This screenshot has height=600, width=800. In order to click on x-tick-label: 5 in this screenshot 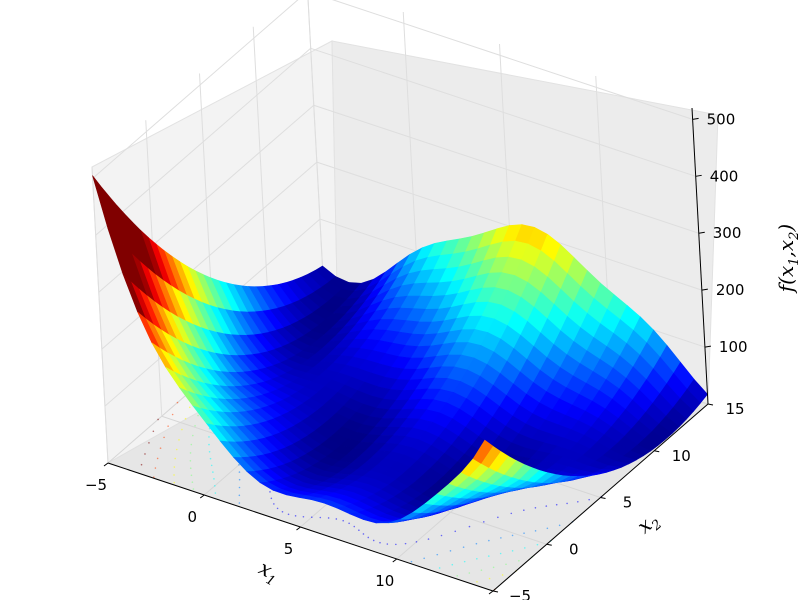, I will do `click(289, 549)`.